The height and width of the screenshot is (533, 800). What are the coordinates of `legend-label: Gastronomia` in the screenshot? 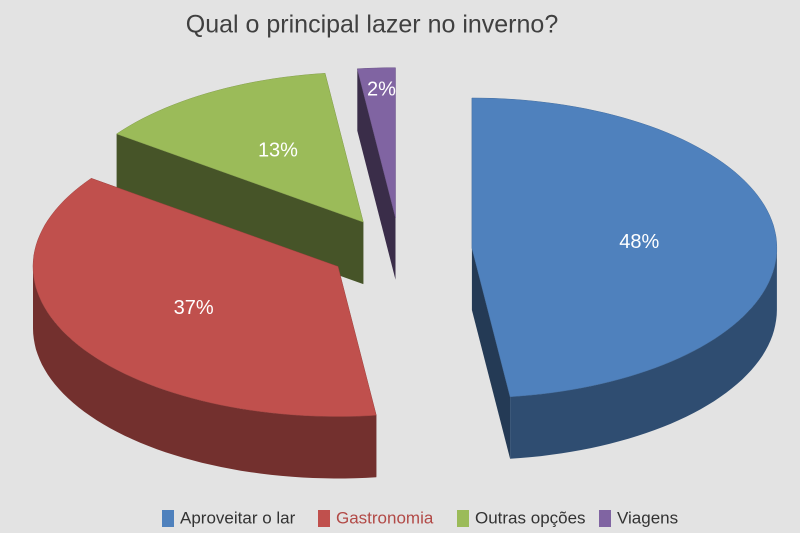 It's located at (385, 517).